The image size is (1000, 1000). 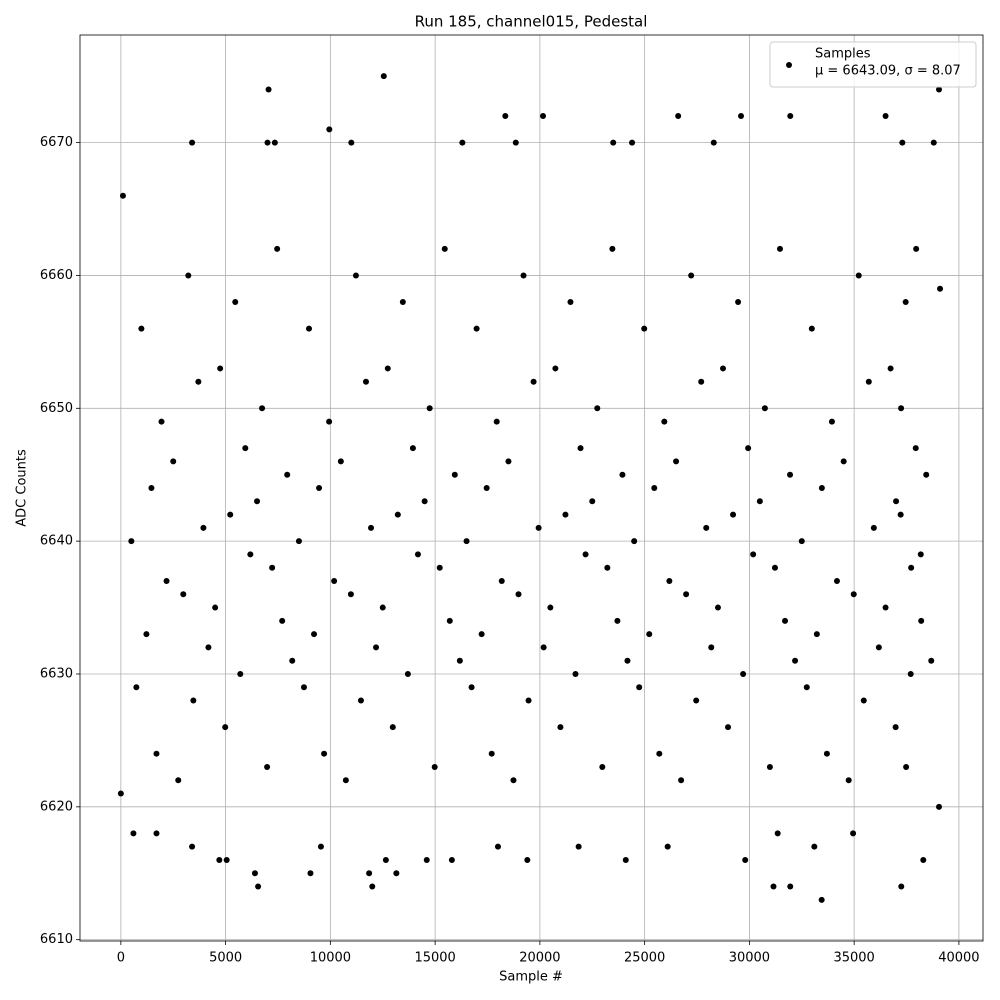 I want to click on y-tick-label: 6650, so click(x=56, y=408).